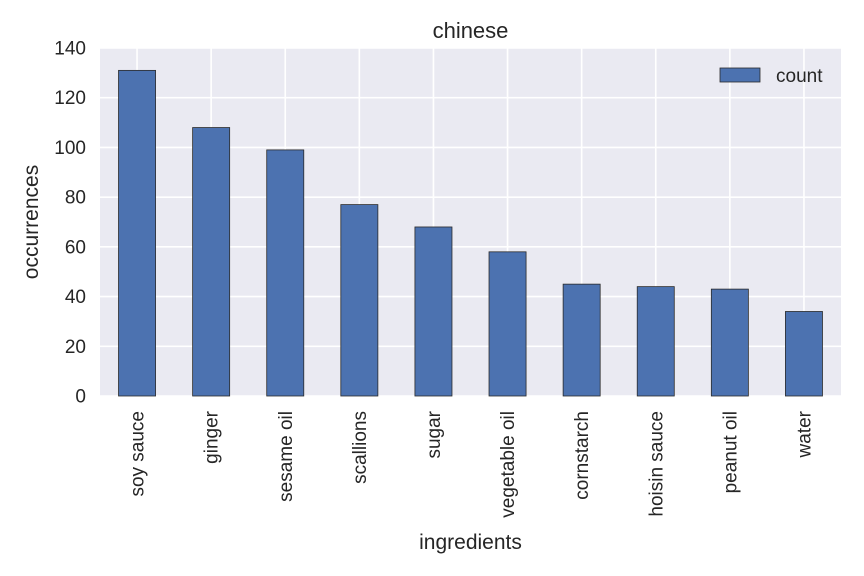 Image resolution: width=864 pixels, height=576 pixels. I want to click on bar-vegetable-oil, so click(507, 324).